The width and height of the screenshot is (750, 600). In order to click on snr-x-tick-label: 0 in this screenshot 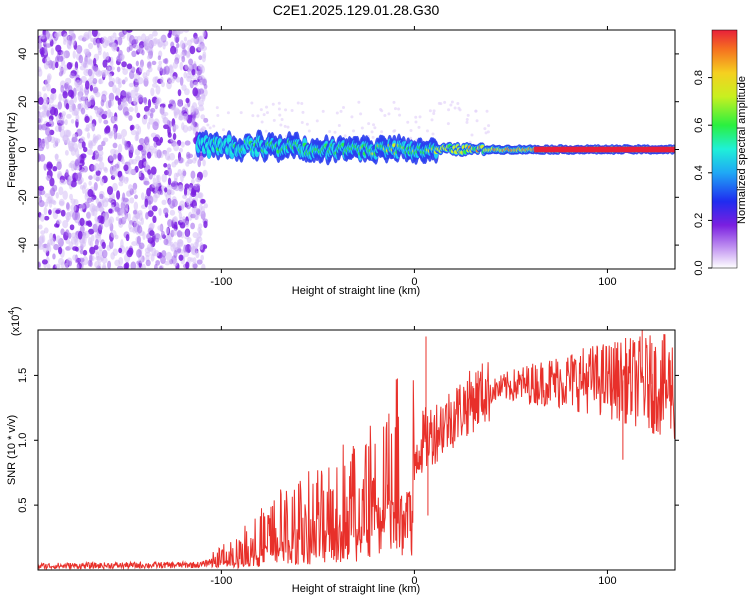, I will do `click(414, 581)`.